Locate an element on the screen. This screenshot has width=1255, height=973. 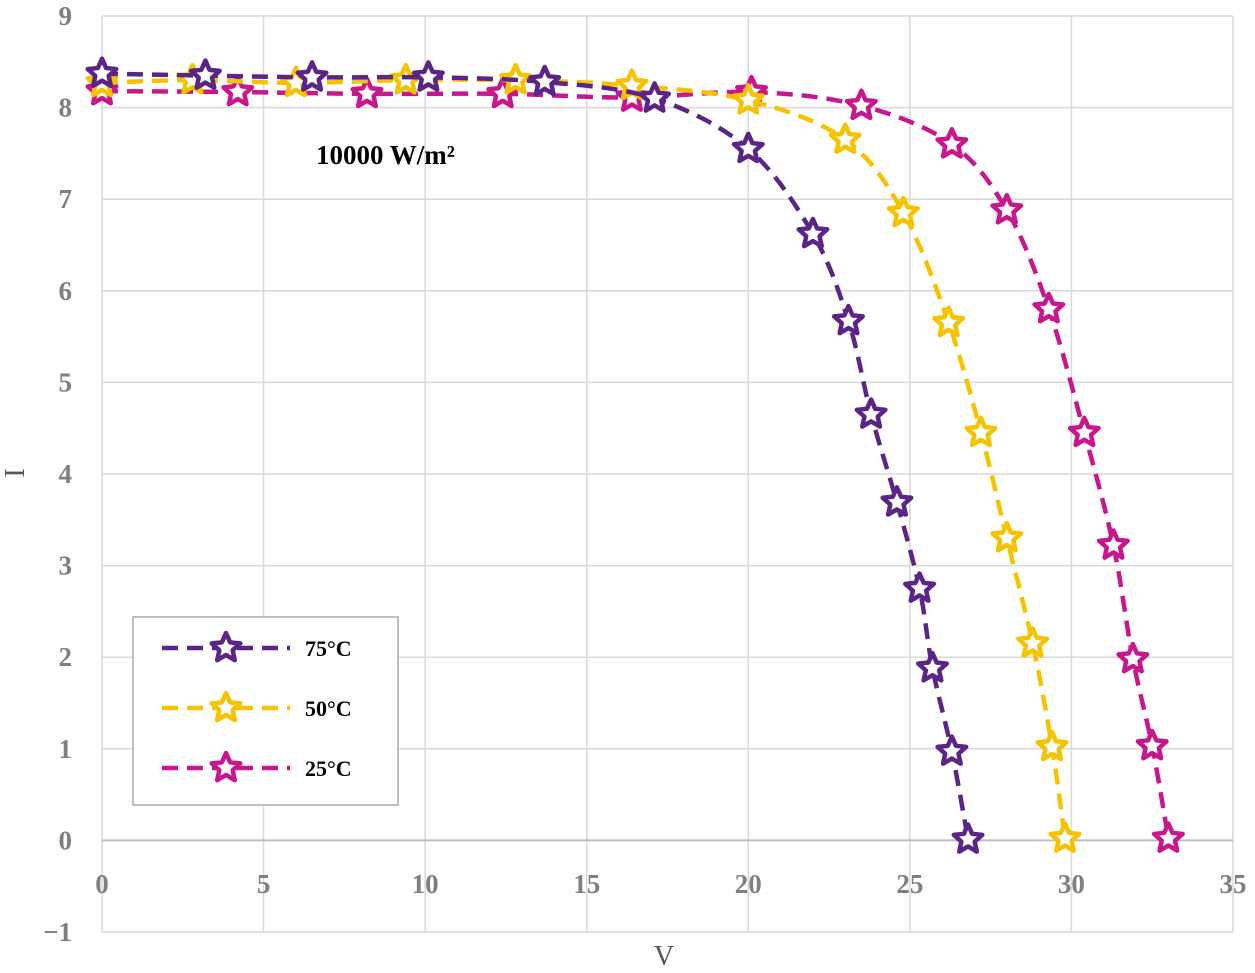
y-tick-label: −1 is located at coordinates (57, 932).